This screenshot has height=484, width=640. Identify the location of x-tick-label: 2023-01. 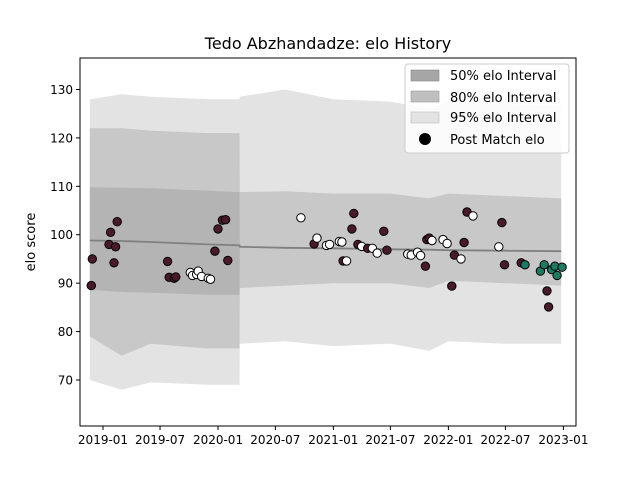
(563, 440).